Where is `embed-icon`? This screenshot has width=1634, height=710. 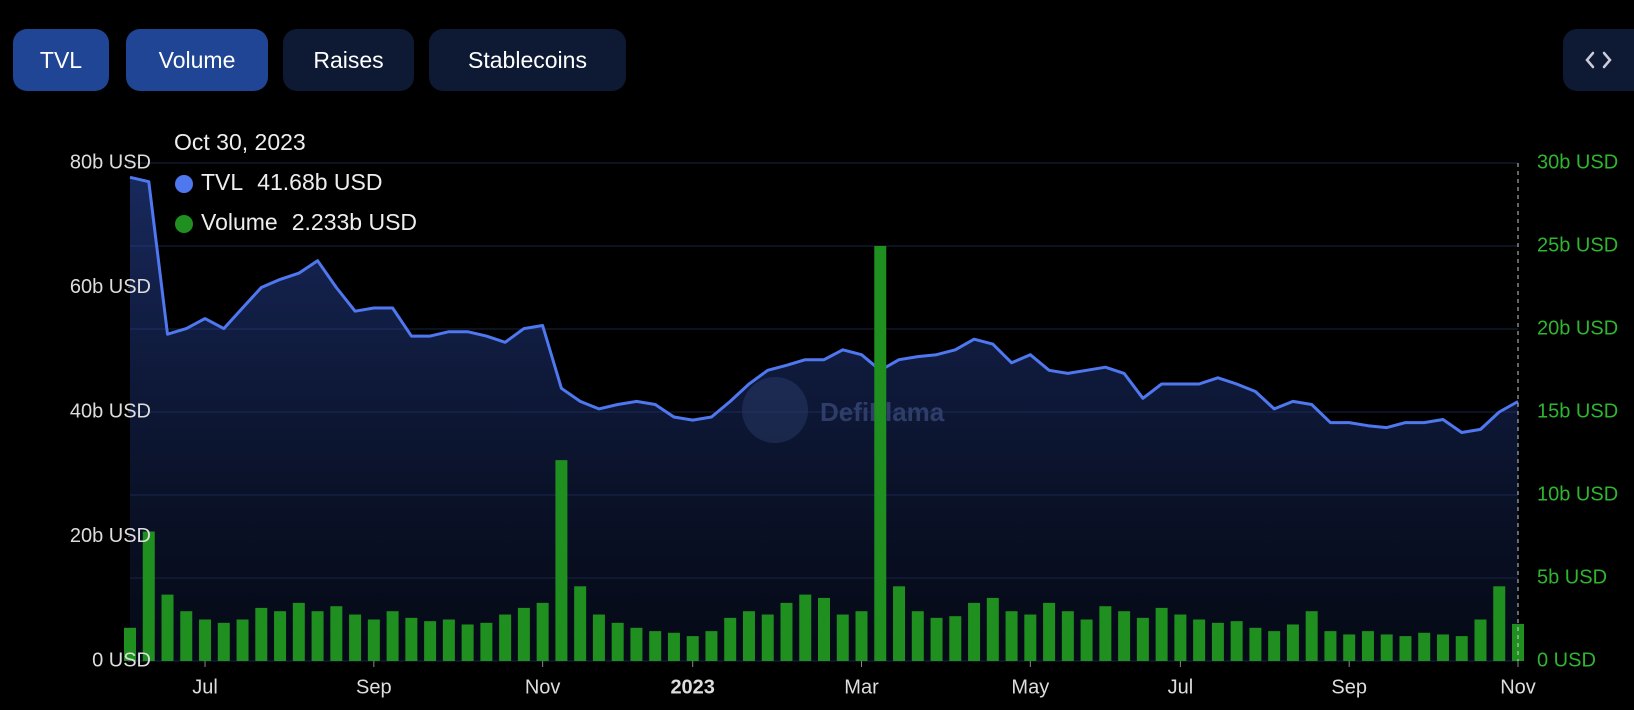
embed-icon is located at coordinates (1598, 60).